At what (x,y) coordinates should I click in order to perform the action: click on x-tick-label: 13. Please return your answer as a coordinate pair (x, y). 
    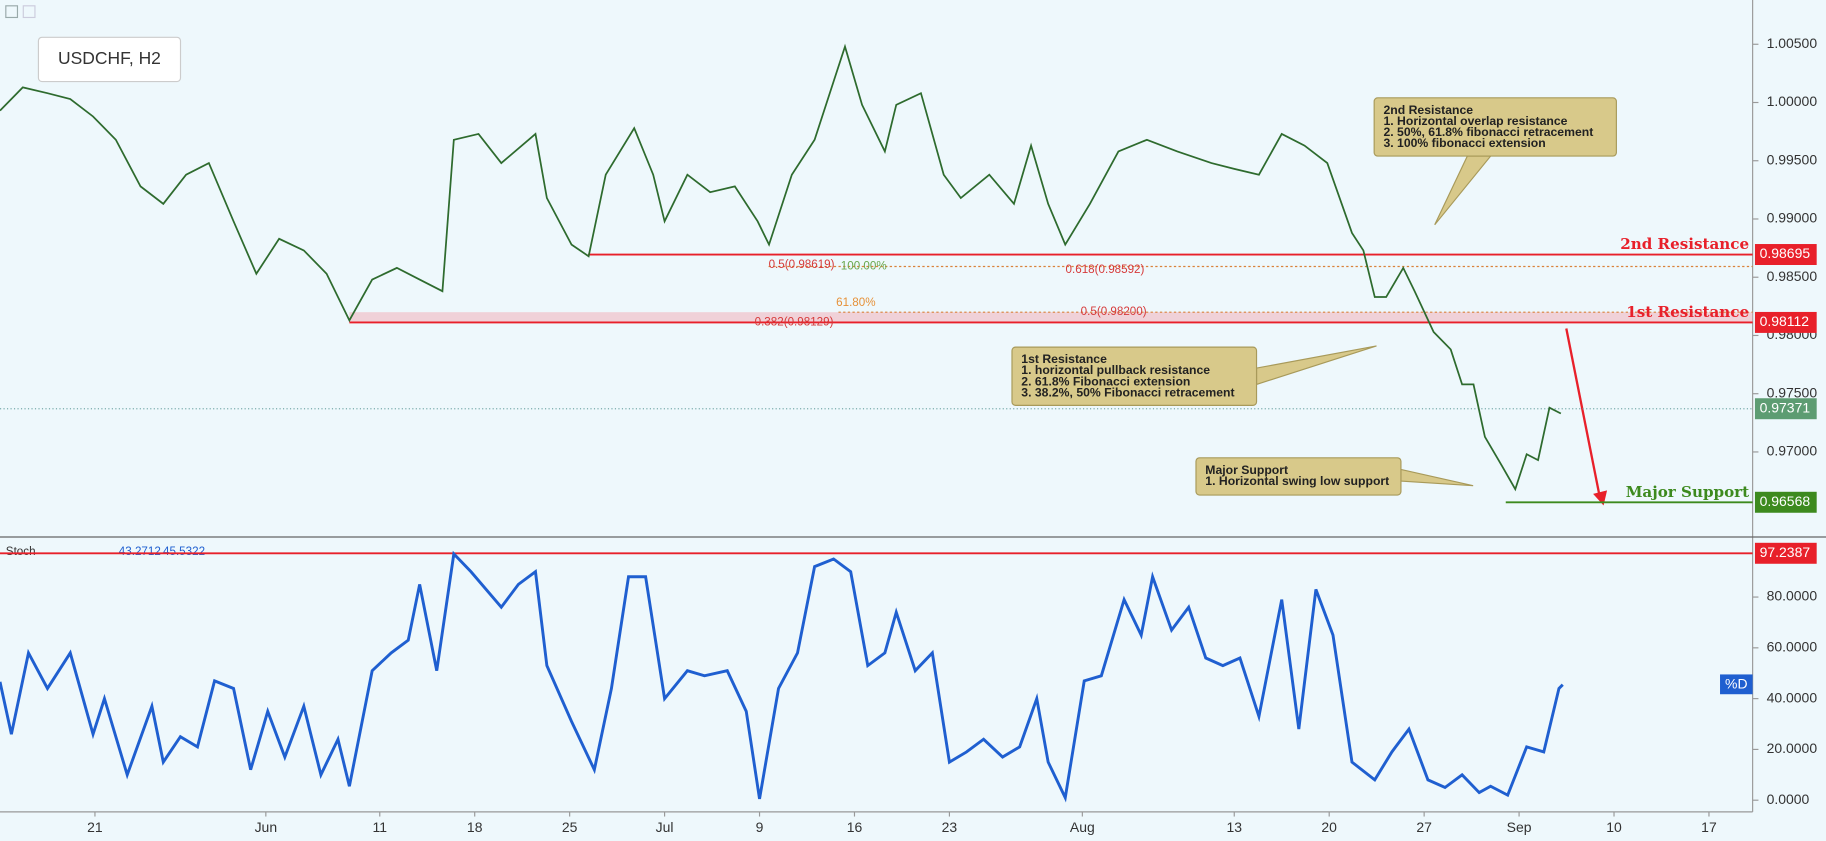
    Looking at the image, I should click on (1234, 827).